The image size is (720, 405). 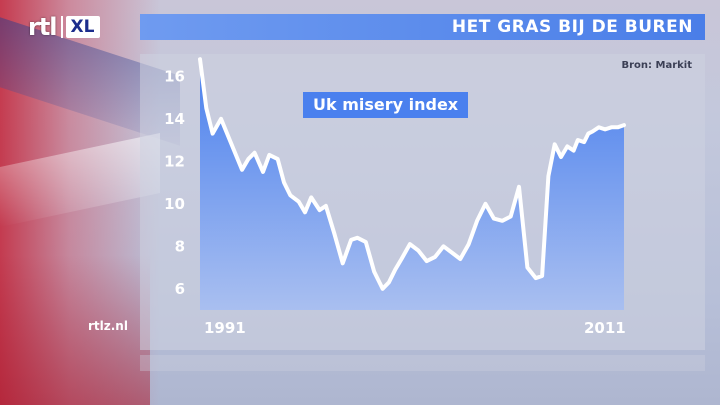 What do you see at coordinates (75, 330) in the screenshot?
I see `flag-stripe-red` at bounding box center [75, 330].